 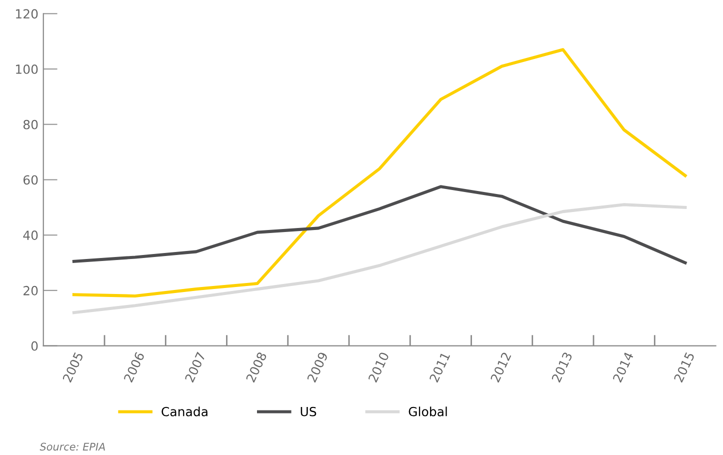 I want to click on y-tick-label: 0, so click(x=34, y=346).